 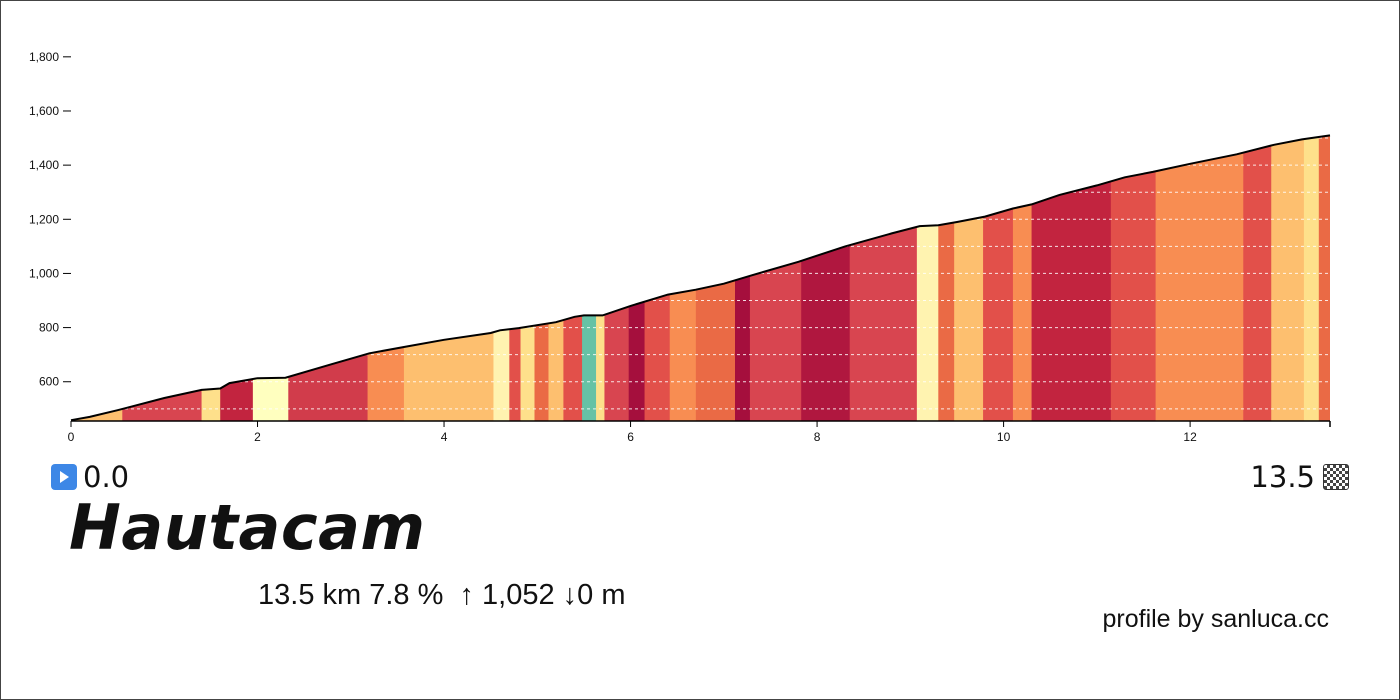 What do you see at coordinates (442, 595) in the screenshot?
I see `climb-stats: 13.5 km 7.8 % ↑ 1,052 ↓0 m` at bounding box center [442, 595].